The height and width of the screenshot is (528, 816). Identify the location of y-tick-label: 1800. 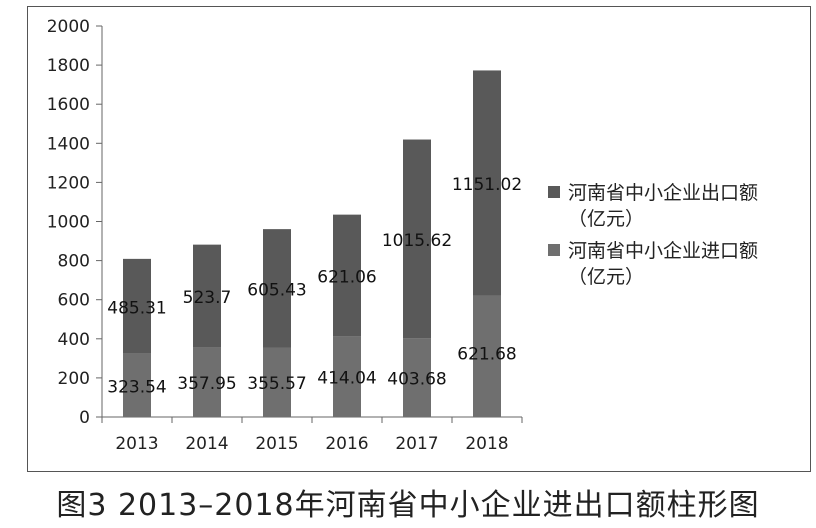
(68, 66).